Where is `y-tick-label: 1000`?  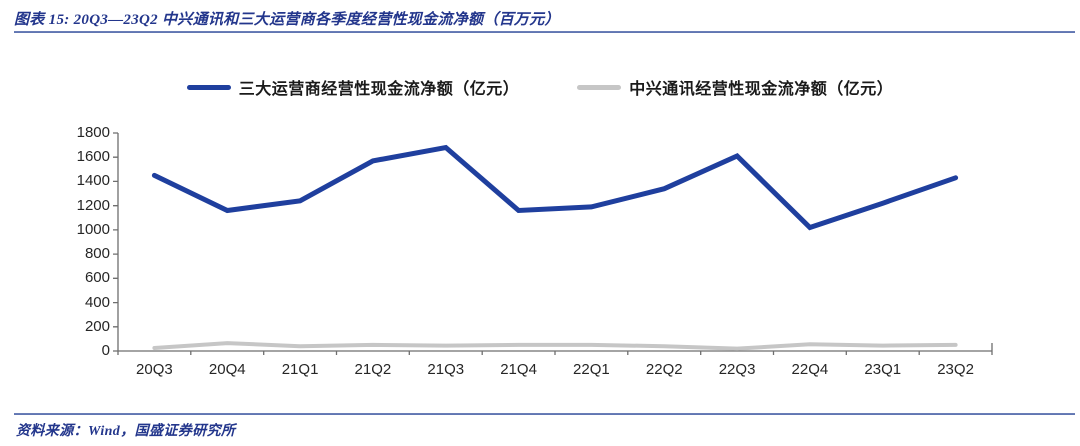 y-tick-label: 1000 is located at coordinates (93, 229).